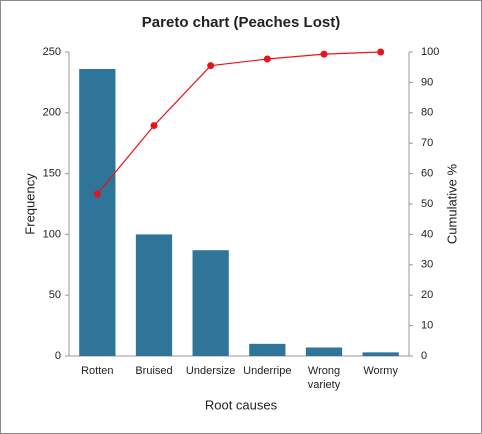 Image resolution: width=482 pixels, height=434 pixels. I want to click on y2-tick-label: 20, so click(427, 295).